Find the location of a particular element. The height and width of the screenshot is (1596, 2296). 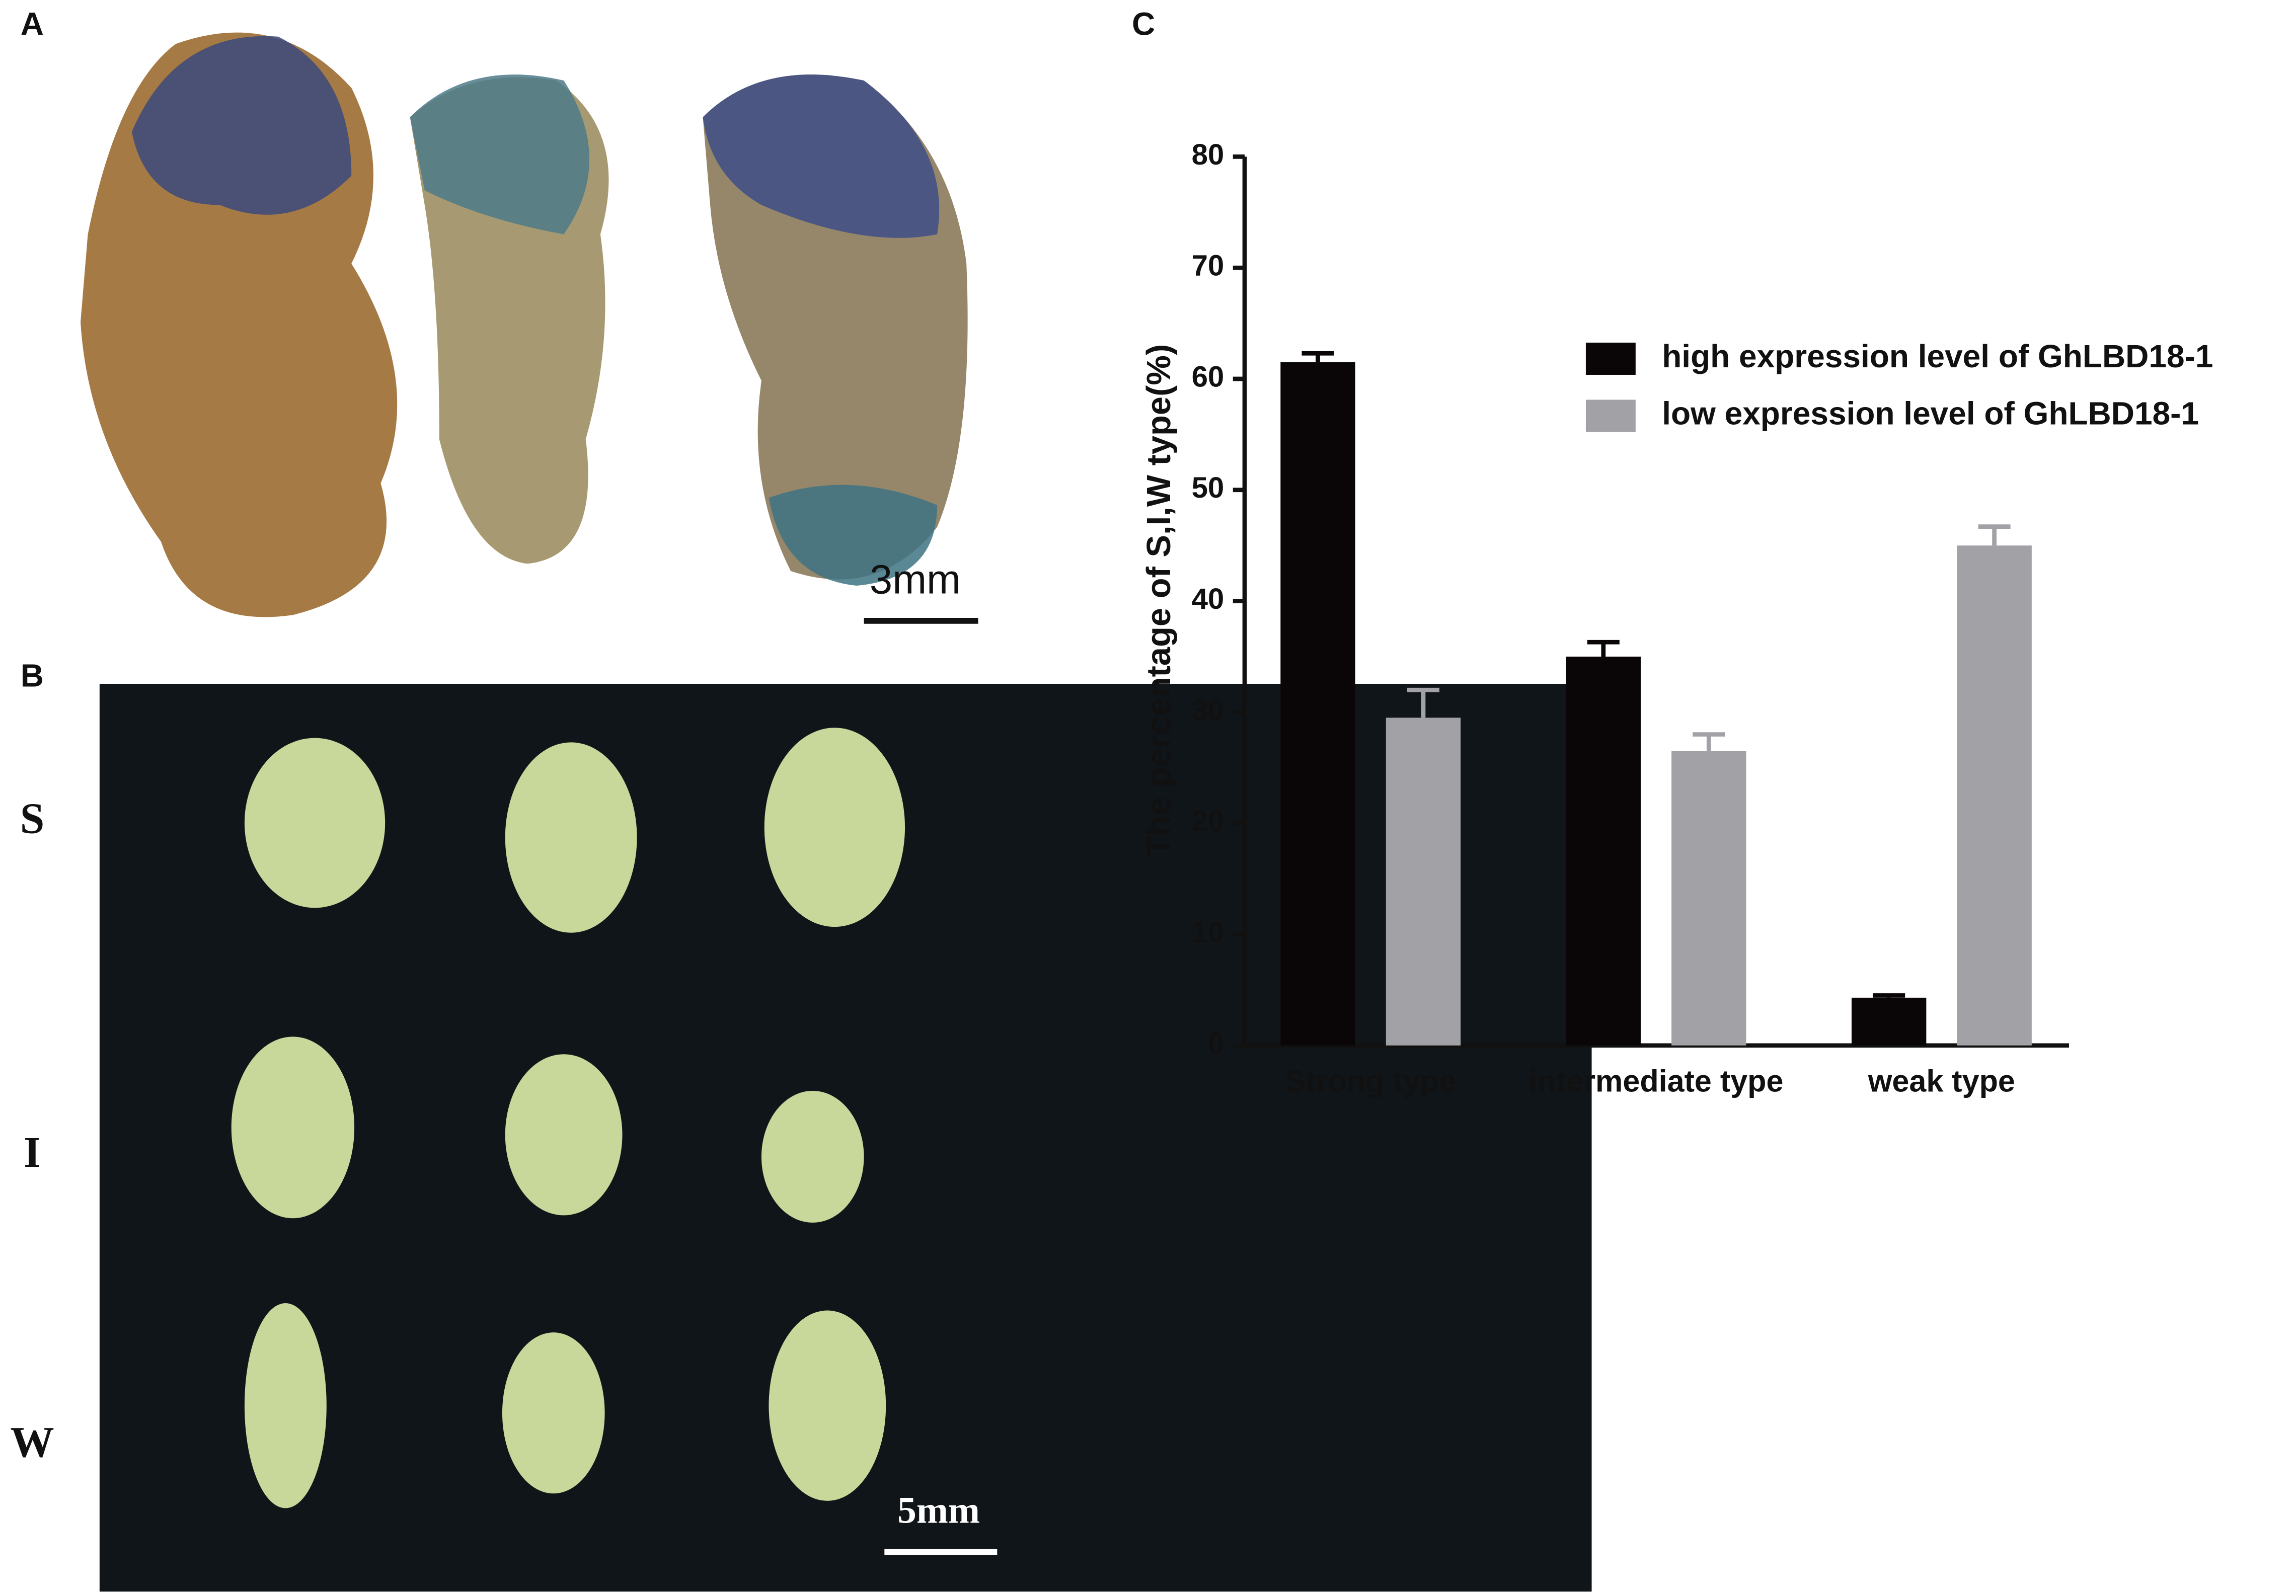

y-axis-label: The percentage of S,I,W type(%) is located at coordinates (1159, 600).